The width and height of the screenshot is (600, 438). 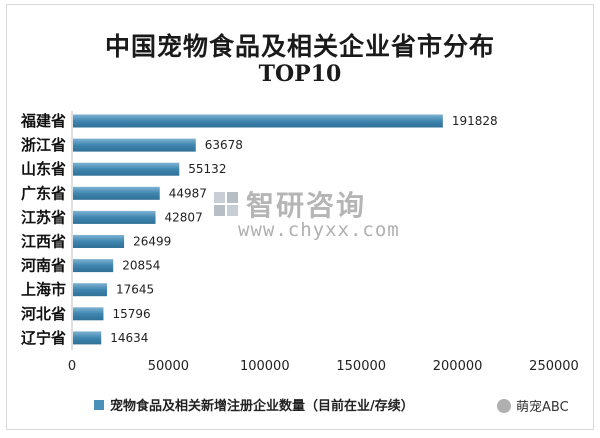 I want to click on category-label: 辽宁省, so click(x=43, y=338).